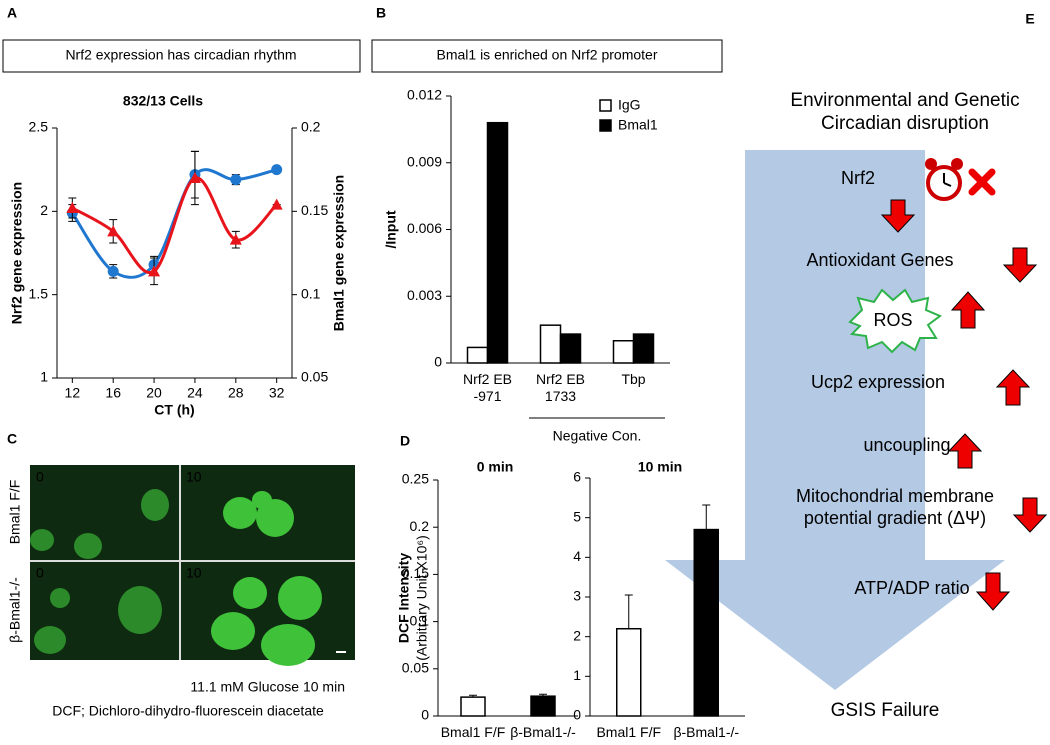 The width and height of the screenshot is (1050, 745). I want to click on y-tick-label: 0.05, so click(415, 668).